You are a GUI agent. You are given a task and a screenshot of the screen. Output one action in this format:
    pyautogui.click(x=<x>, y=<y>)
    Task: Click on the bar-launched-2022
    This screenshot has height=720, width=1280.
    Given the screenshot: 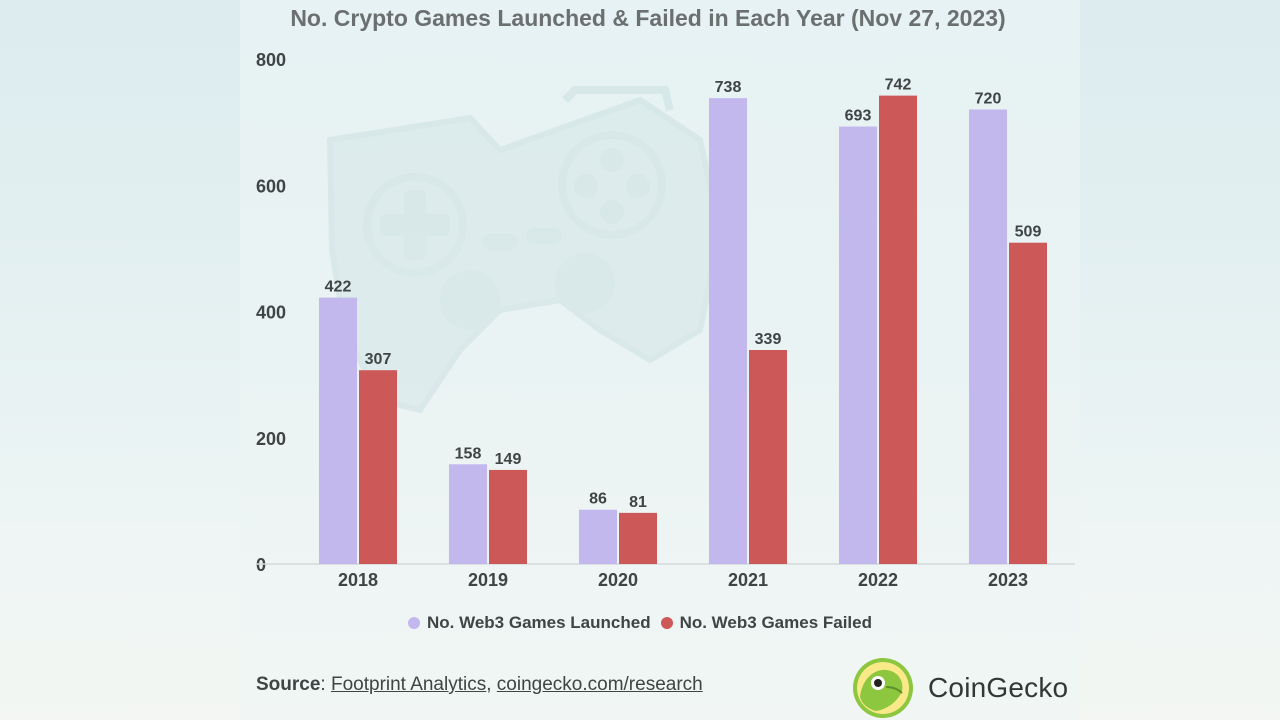 What is the action you would take?
    pyautogui.click(x=858, y=345)
    